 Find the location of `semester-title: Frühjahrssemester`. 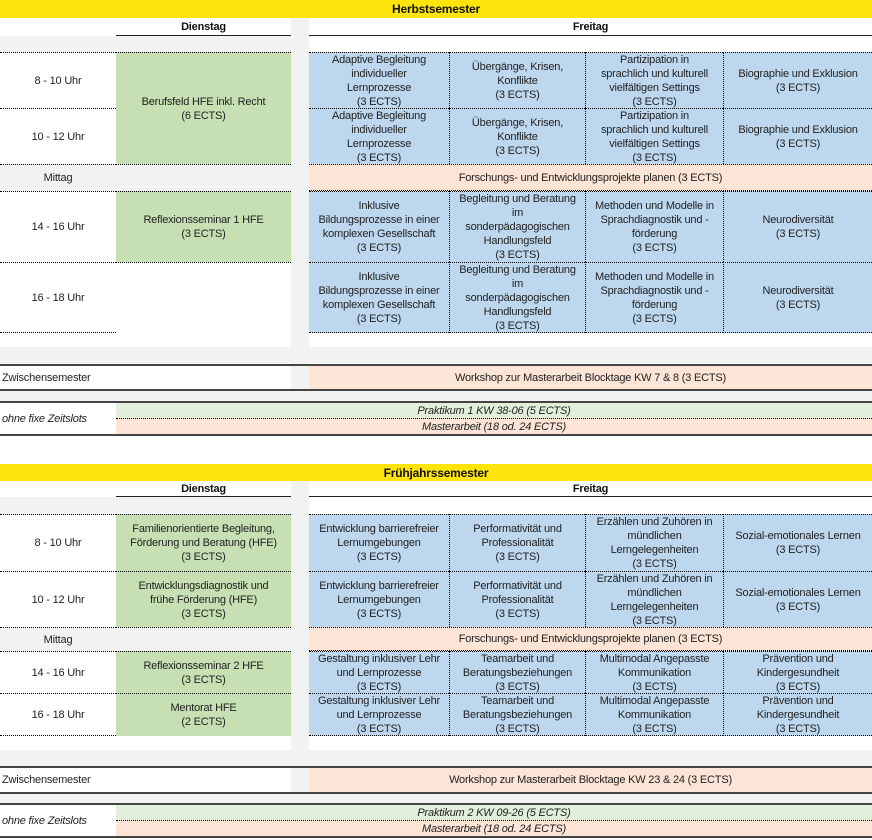

semester-title: Frühjahrssemester is located at coordinates (436, 472).